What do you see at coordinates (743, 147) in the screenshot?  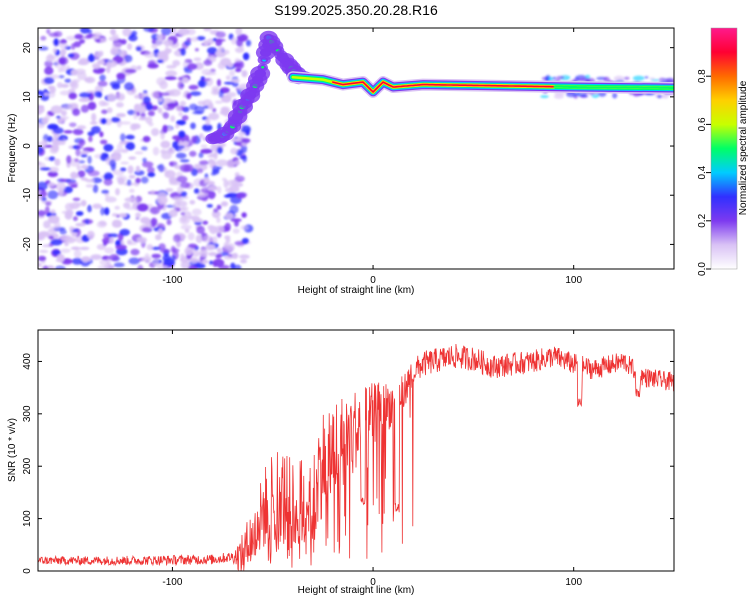 I see `colorbar-label: Normalized spectral amplitude` at bounding box center [743, 147].